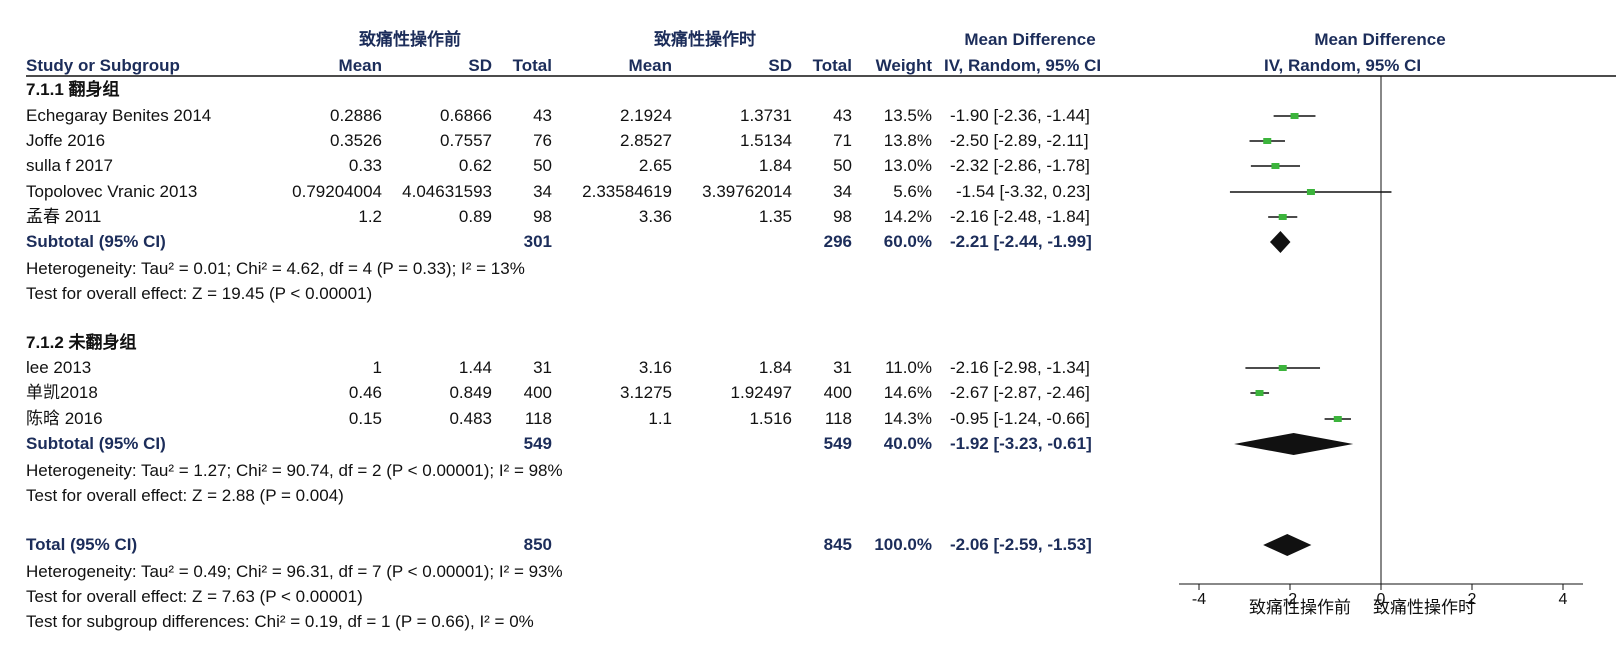  I want to click on sd2: 1.3731, so click(766, 115).